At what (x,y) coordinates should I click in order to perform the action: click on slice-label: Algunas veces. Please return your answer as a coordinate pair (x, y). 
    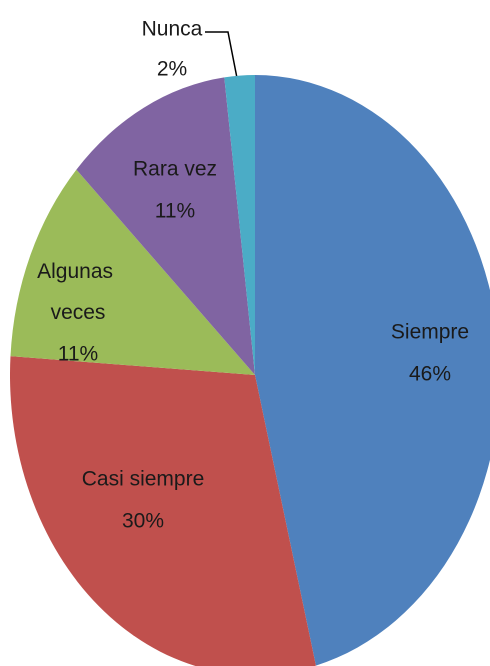
    Looking at the image, I should click on (78, 292).